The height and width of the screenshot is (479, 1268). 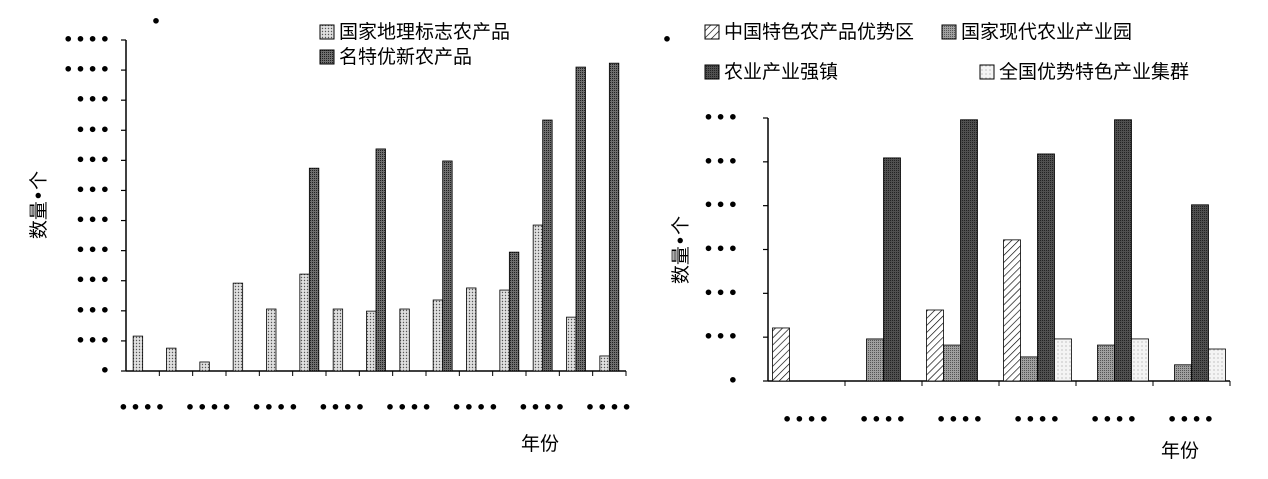 I want to click on legend-label: 农业产业强镇, so click(x=781, y=72).